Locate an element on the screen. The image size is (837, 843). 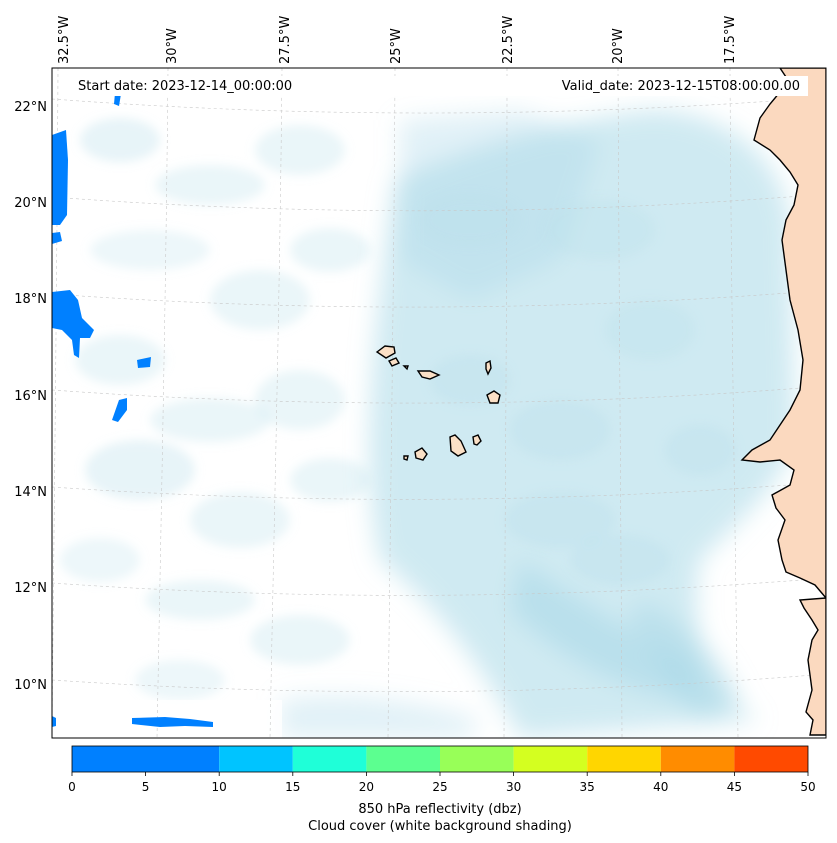
lon-label: 20°W is located at coordinates (618, 46).